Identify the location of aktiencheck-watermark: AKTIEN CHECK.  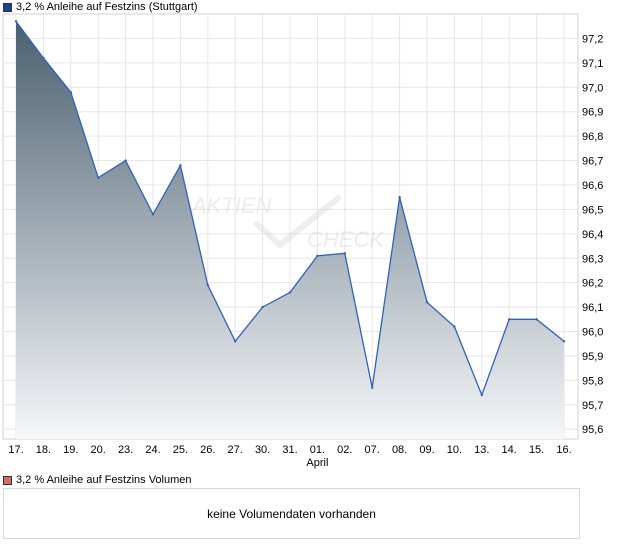
(287, 222).